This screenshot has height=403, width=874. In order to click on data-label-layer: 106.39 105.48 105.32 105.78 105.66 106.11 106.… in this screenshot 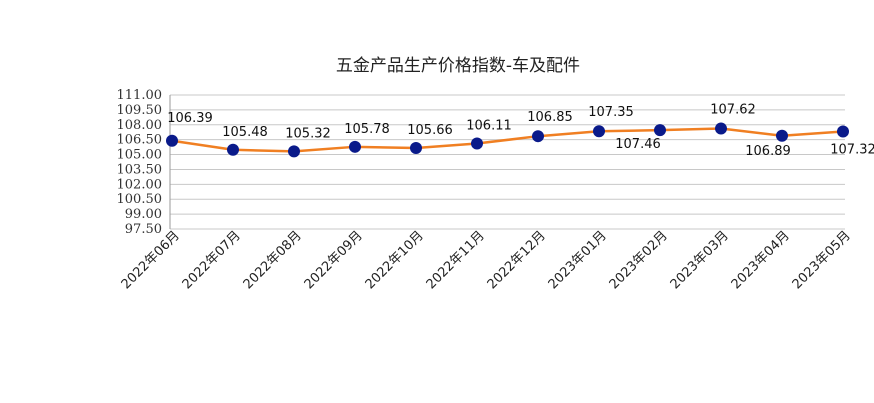, I will do `click(520, 131)`.